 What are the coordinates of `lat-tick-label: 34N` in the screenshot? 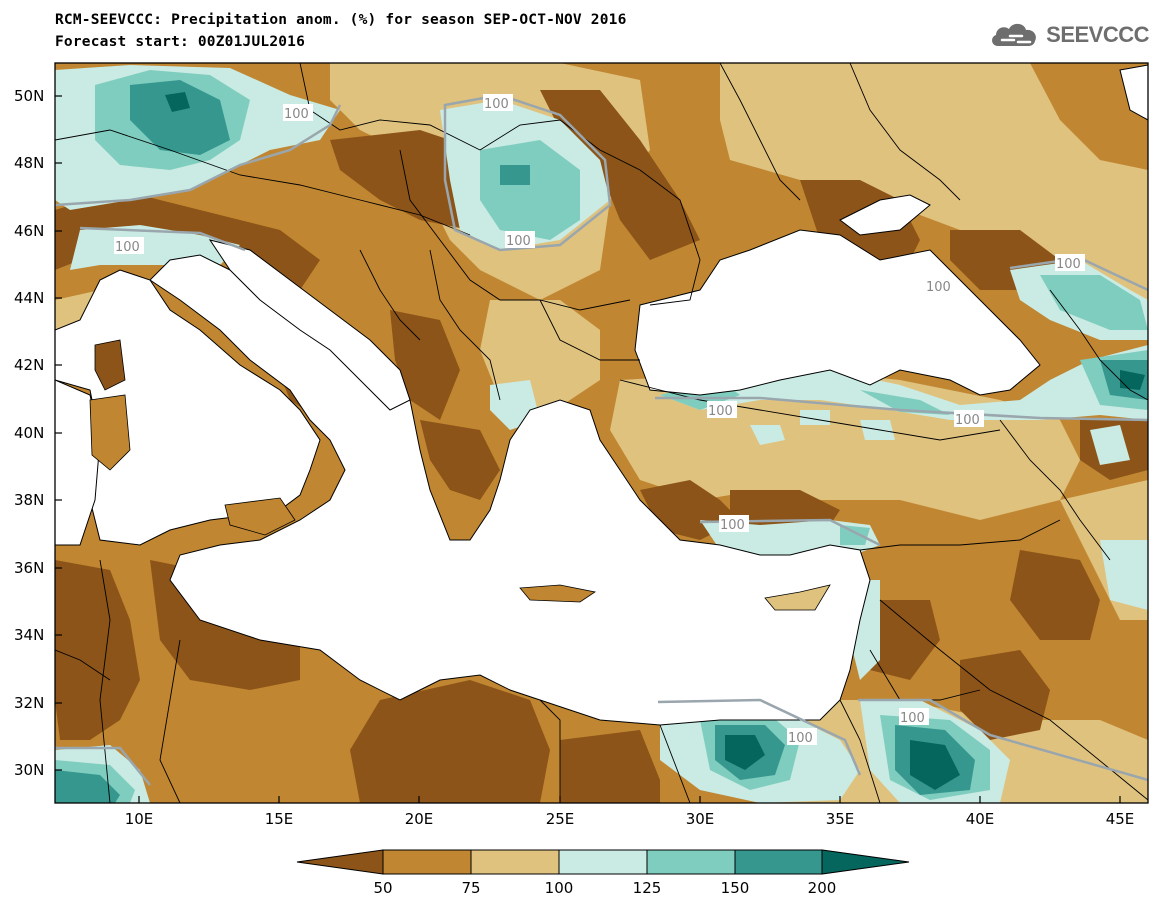 It's located at (29, 635).